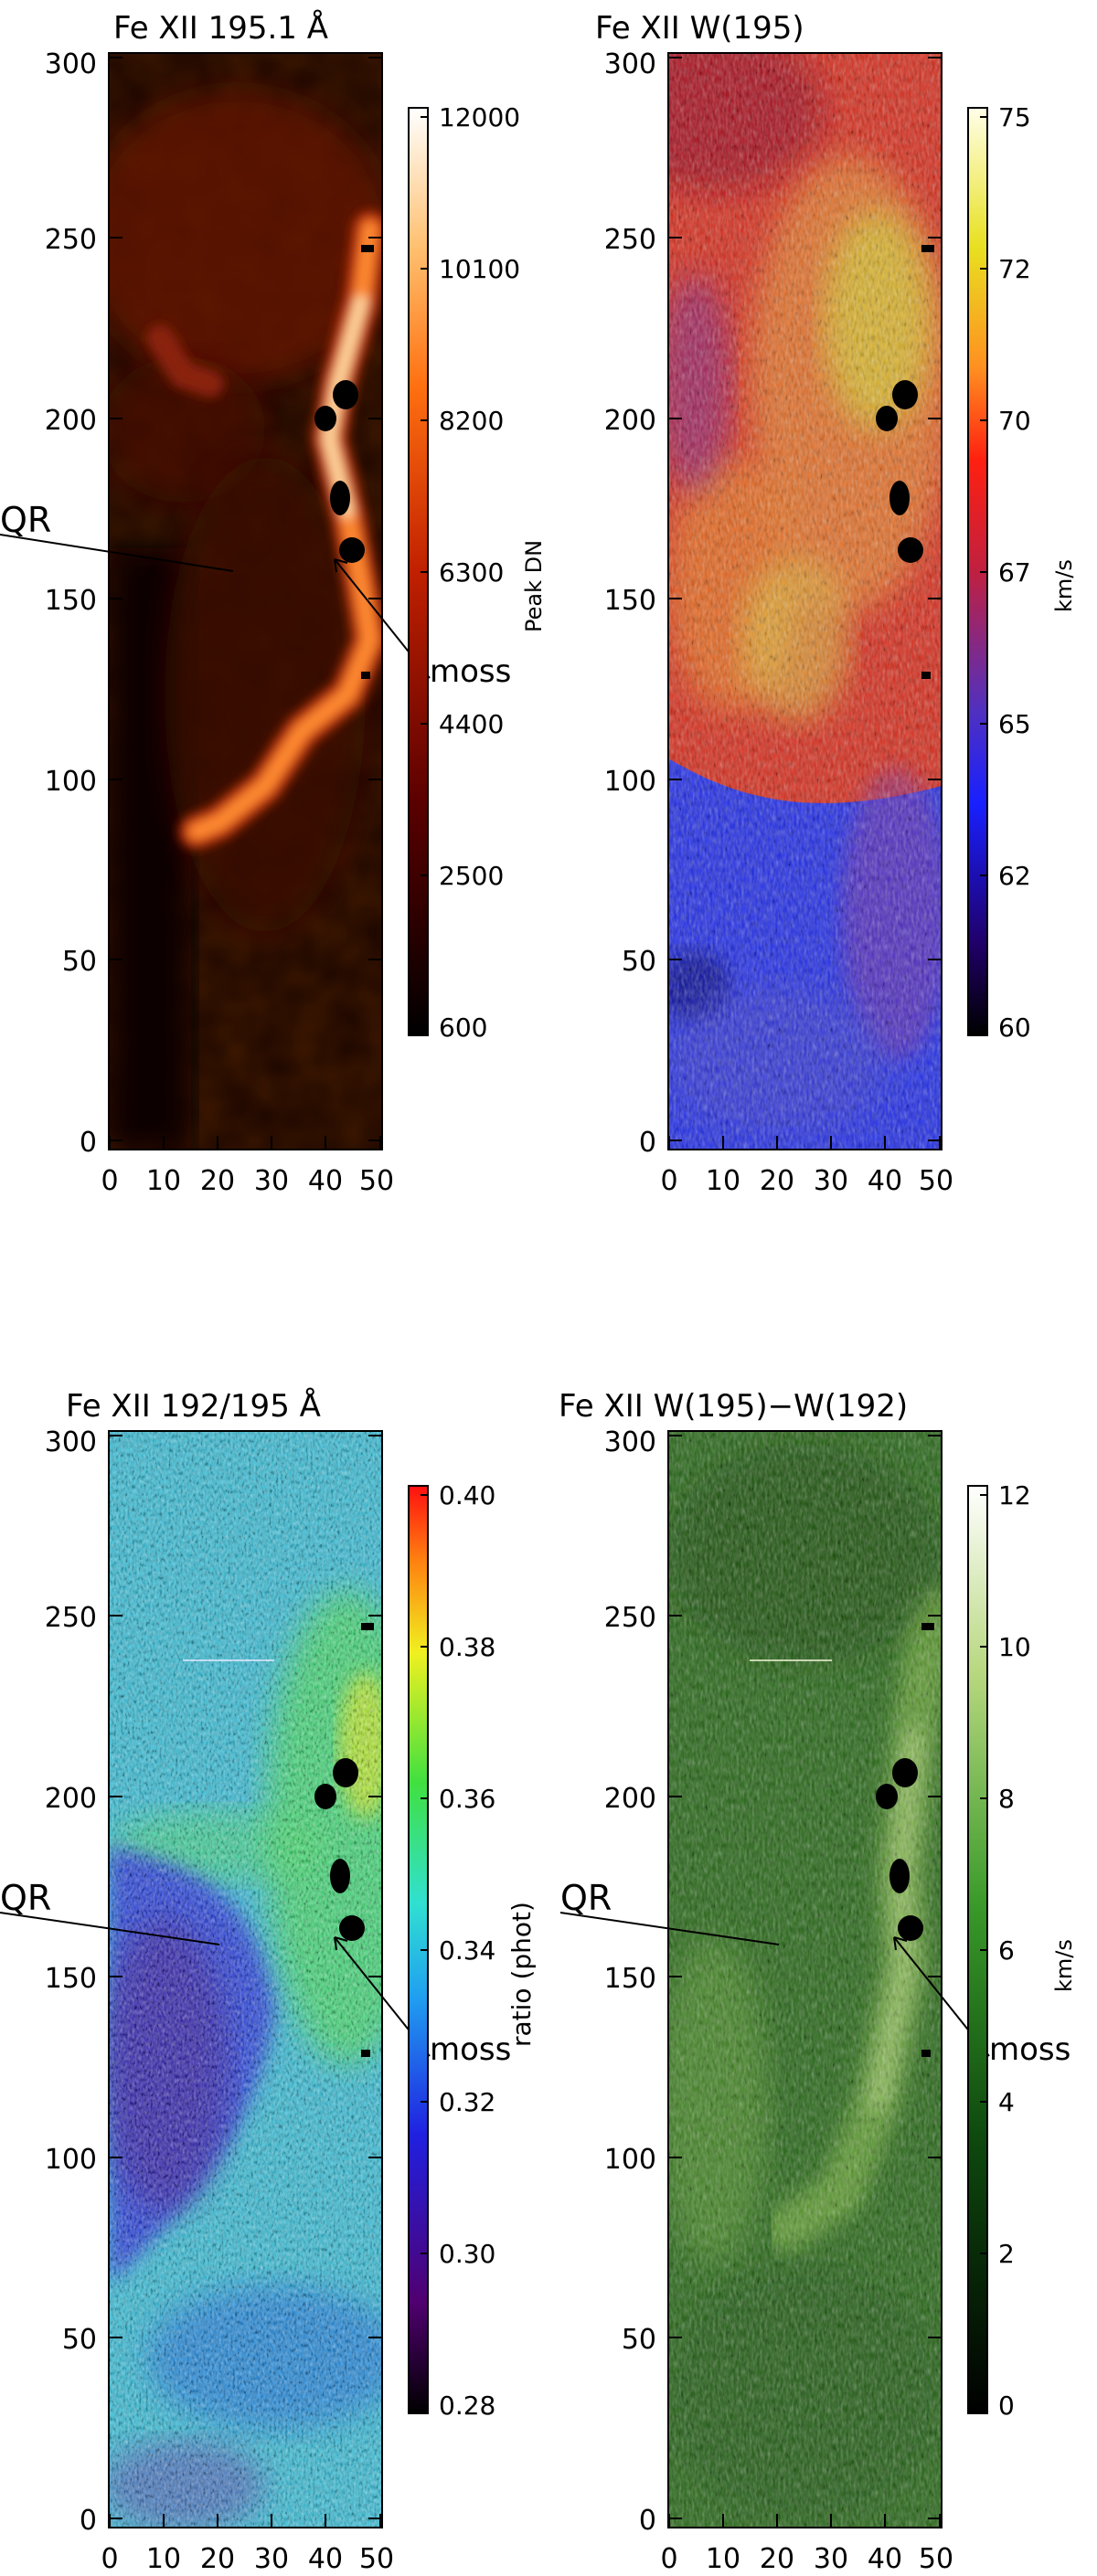 This screenshot has height=2576, width=1097. What do you see at coordinates (255, 595) in the screenshot?
I see `intensity-annotations: QR moss` at bounding box center [255, 595].